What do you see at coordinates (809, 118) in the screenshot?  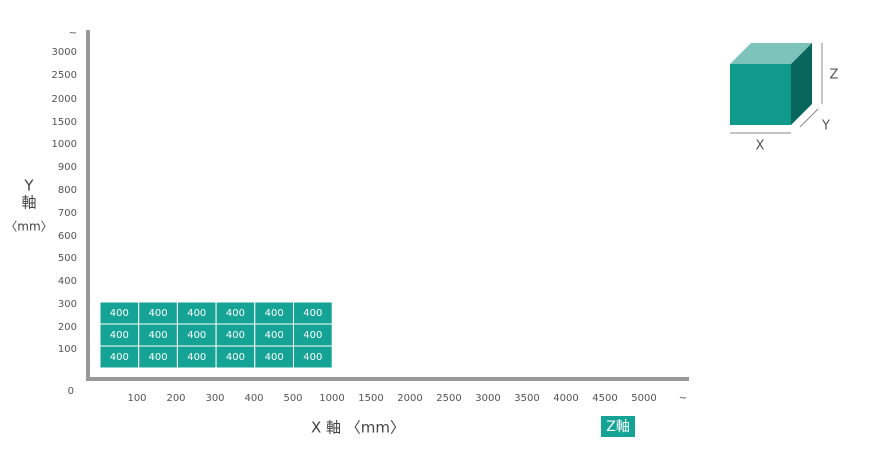 I see `dim-line` at bounding box center [809, 118].